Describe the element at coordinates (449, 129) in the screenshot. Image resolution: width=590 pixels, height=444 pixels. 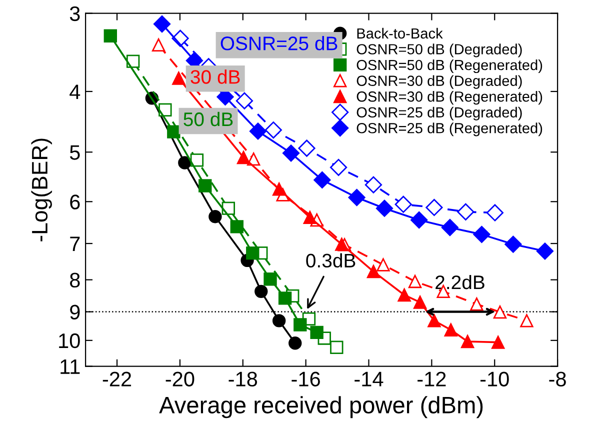
I see `legend-label: OSNR=25 dB (Regenerated)` at that location.